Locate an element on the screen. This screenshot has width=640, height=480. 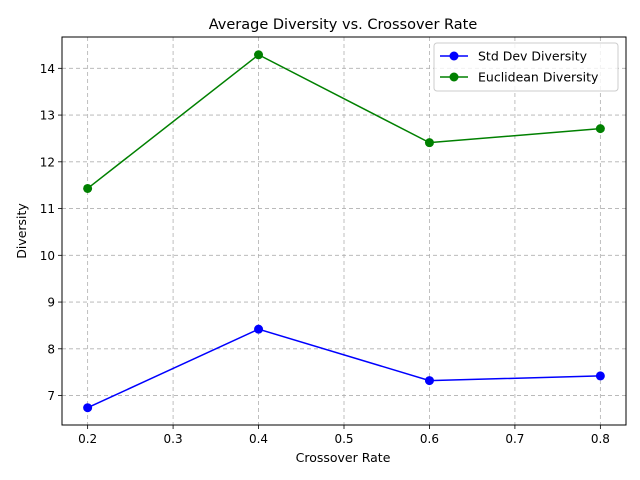
x-tick-label: 0.2 is located at coordinates (87, 439).